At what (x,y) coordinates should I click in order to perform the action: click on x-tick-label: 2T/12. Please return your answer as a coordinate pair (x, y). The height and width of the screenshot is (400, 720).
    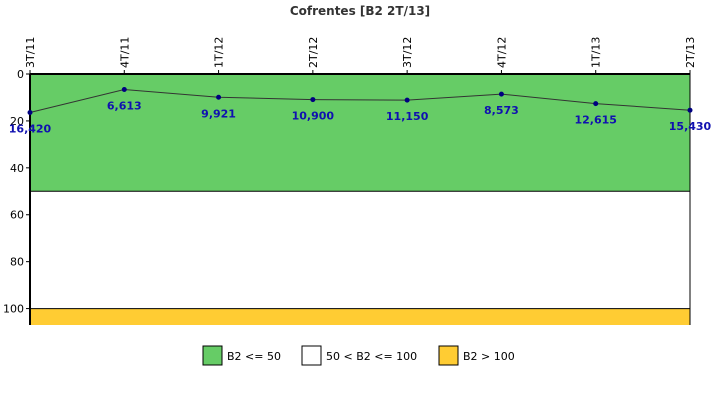
    Looking at the image, I should click on (313, 52).